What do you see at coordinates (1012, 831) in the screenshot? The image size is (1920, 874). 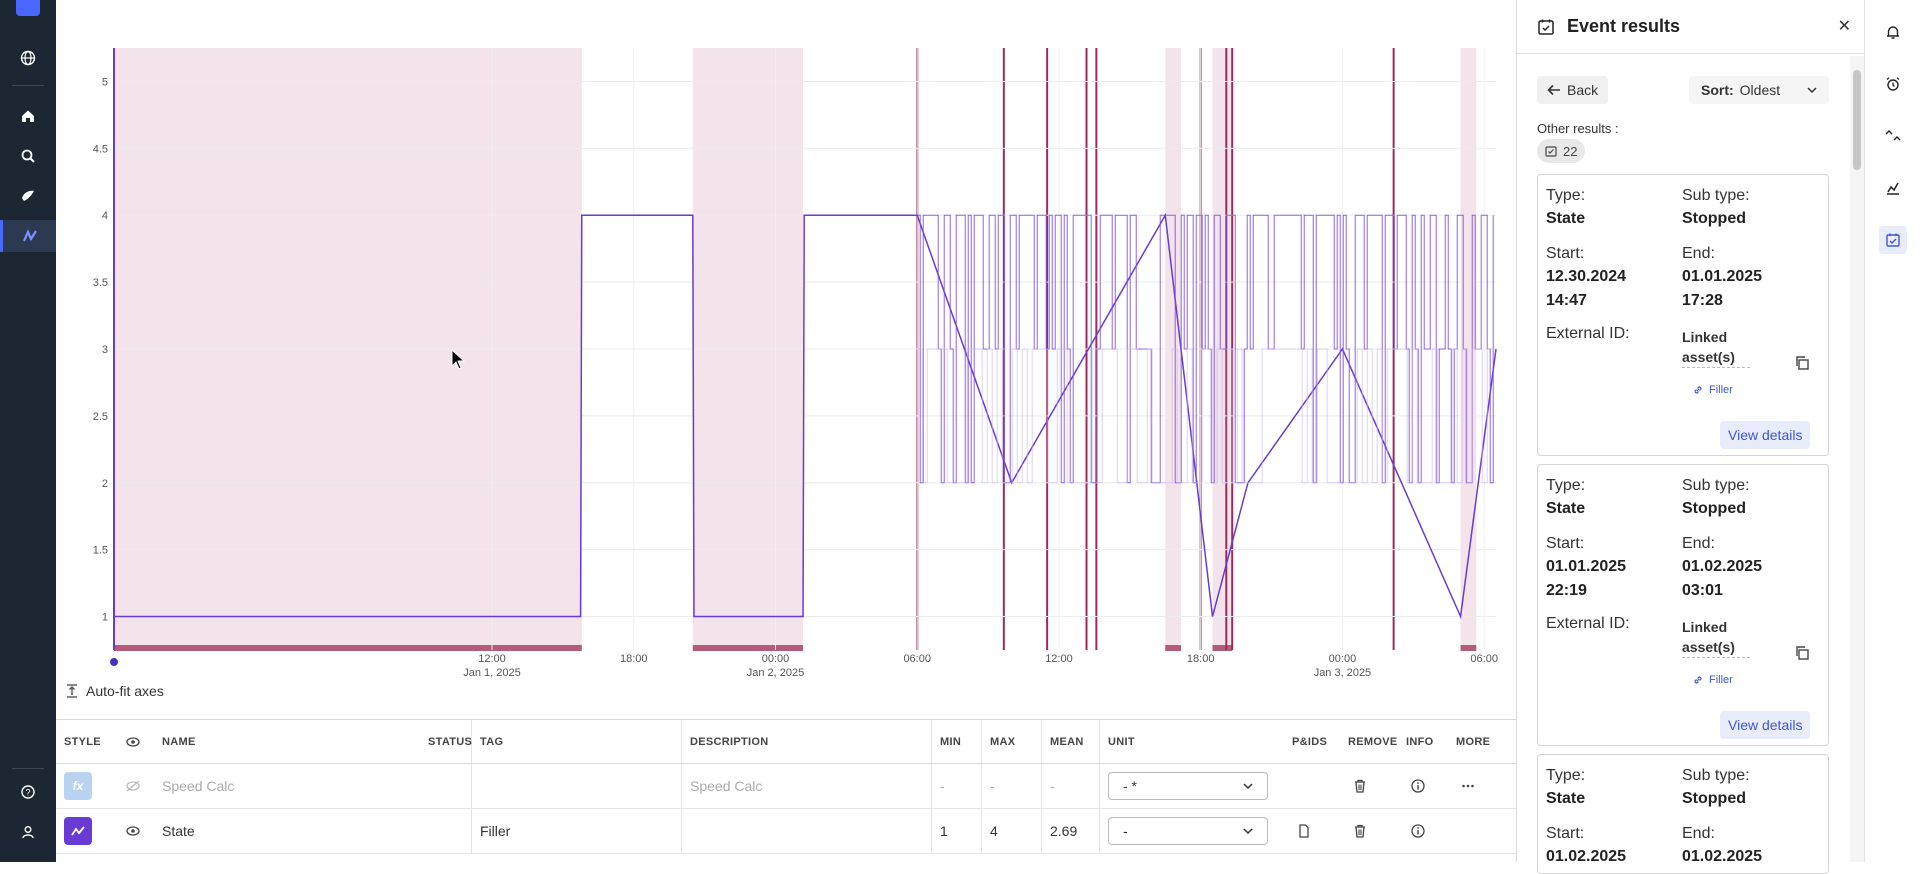 I see `row-max: 4` at bounding box center [1012, 831].